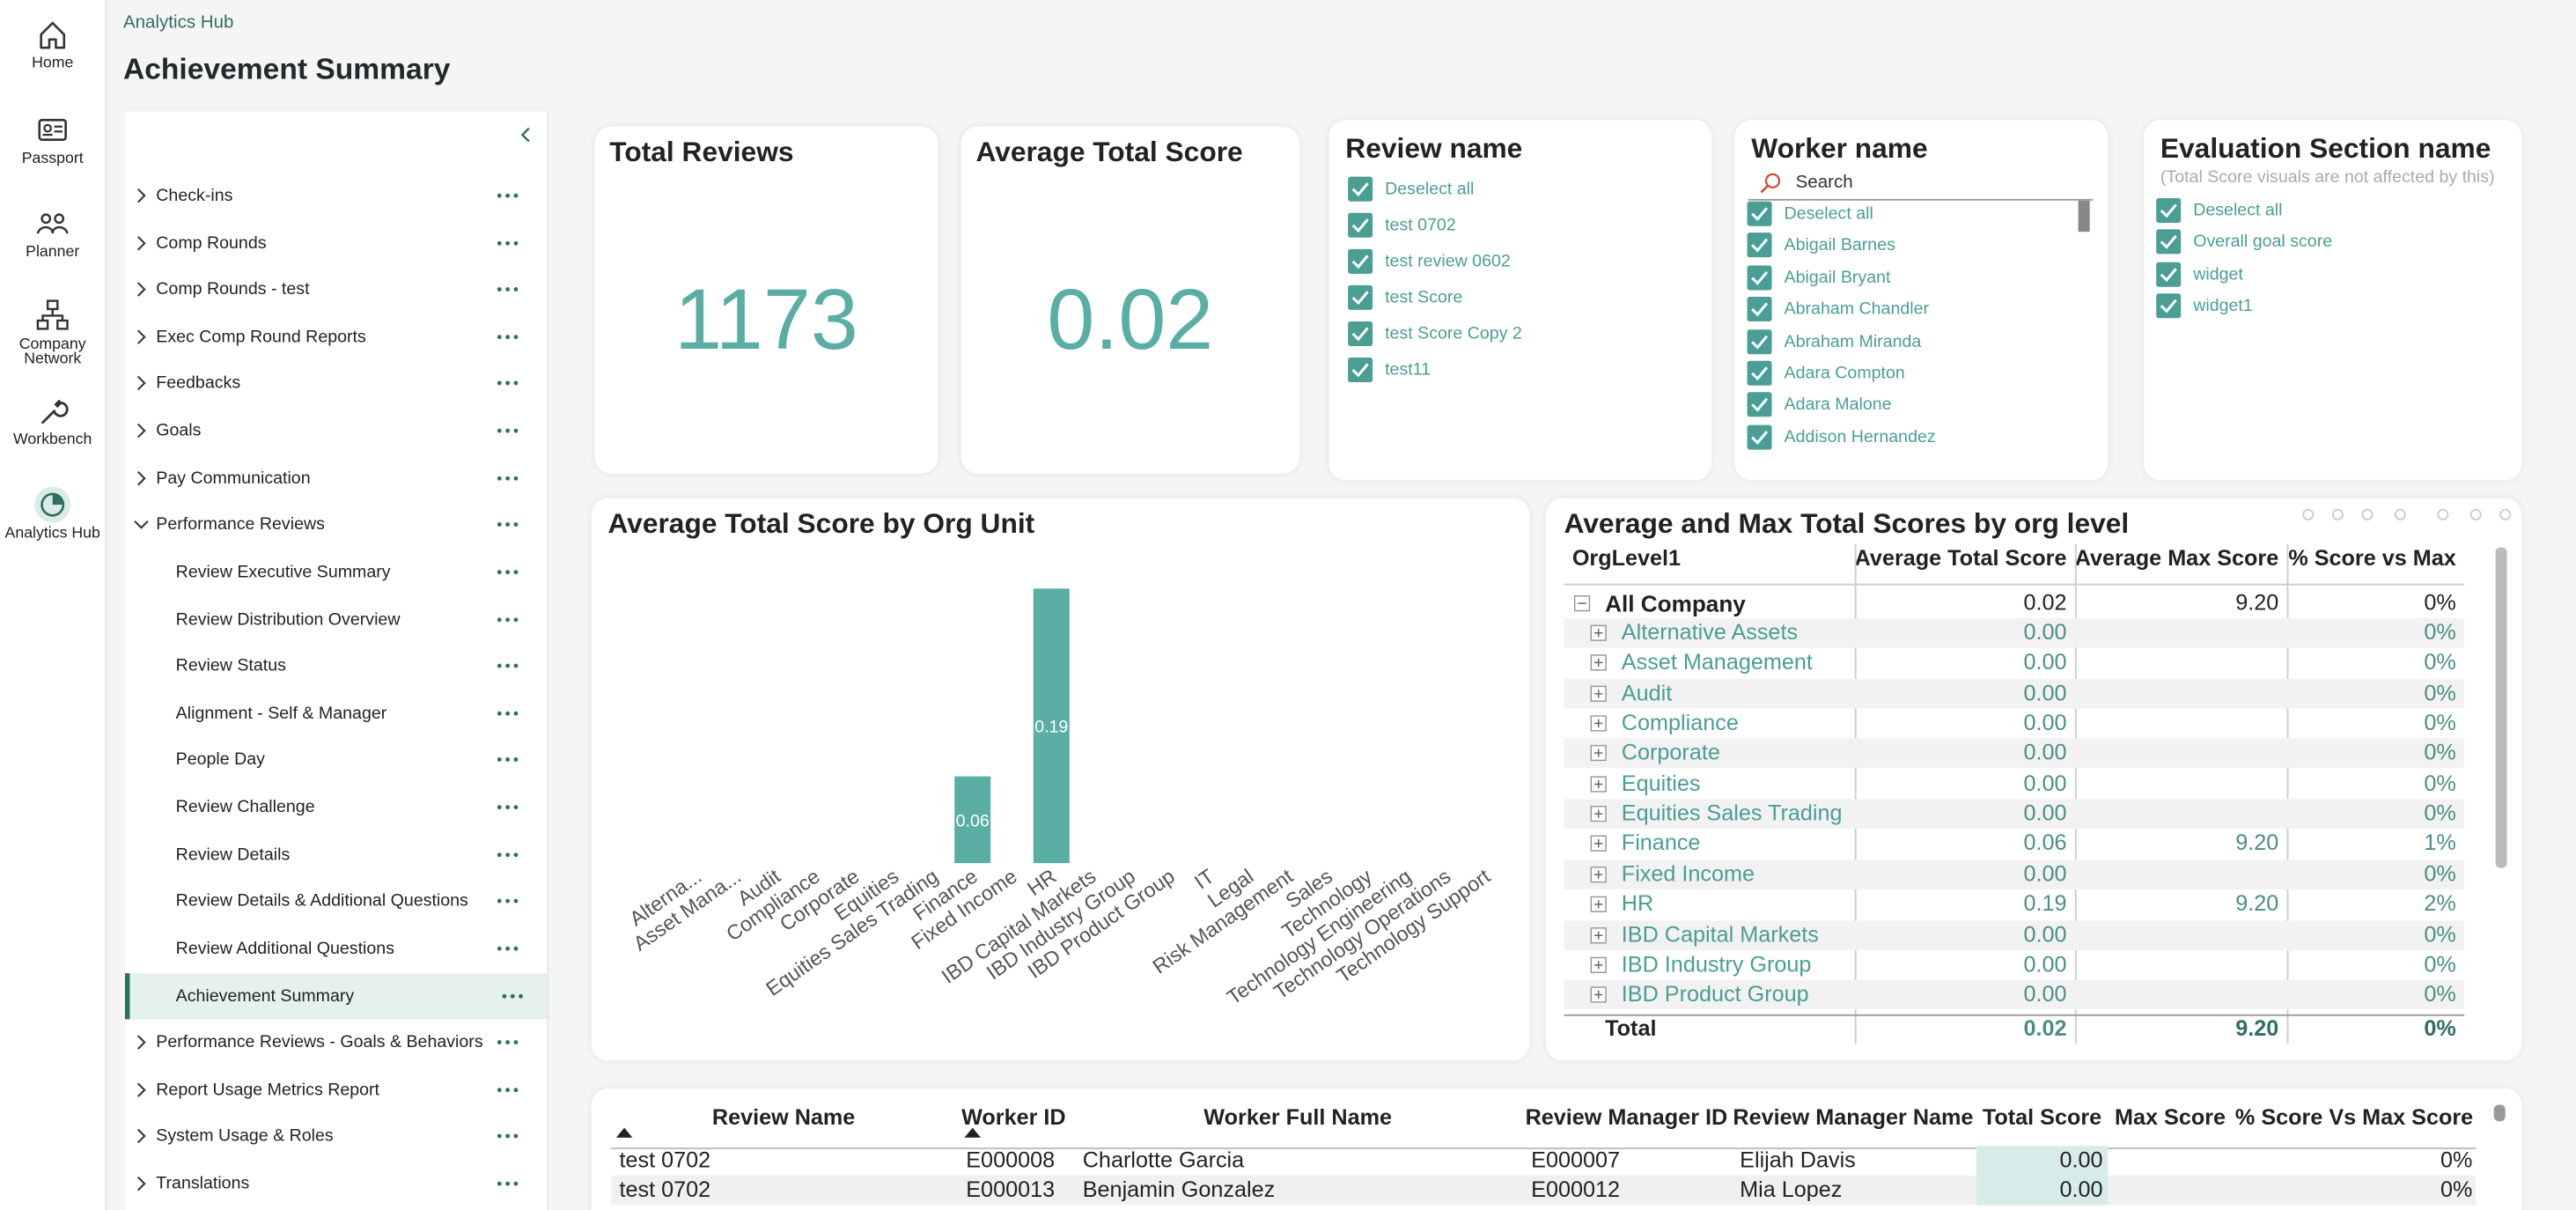 The width and height of the screenshot is (2576, 1210). Describe the element at coordinates (1421, 225) in the screenshot. I see `slicer-item: test 0702` at that location.